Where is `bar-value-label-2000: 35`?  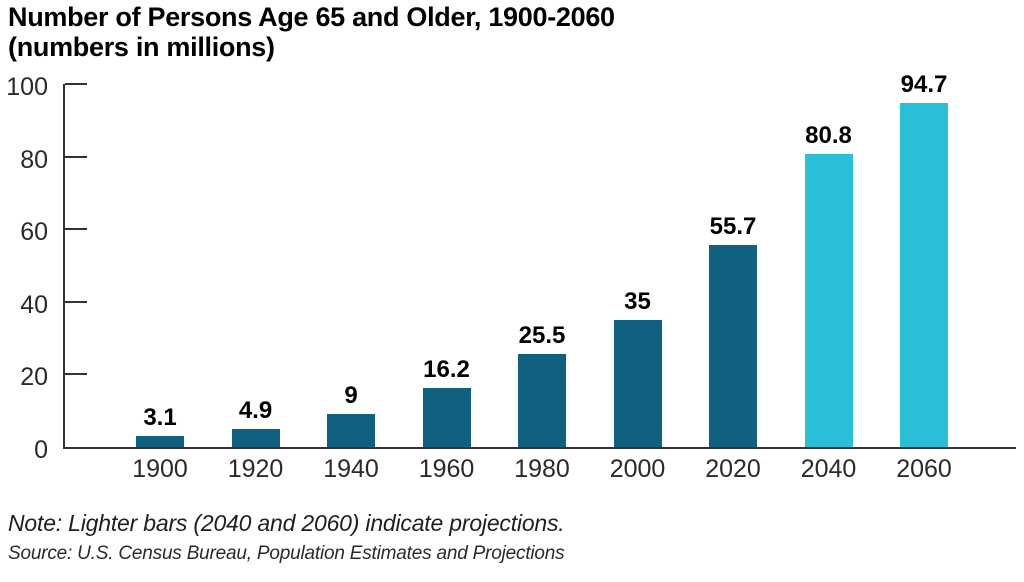 bar-value-label-2000: 35 is located at coordinates (637, 301).